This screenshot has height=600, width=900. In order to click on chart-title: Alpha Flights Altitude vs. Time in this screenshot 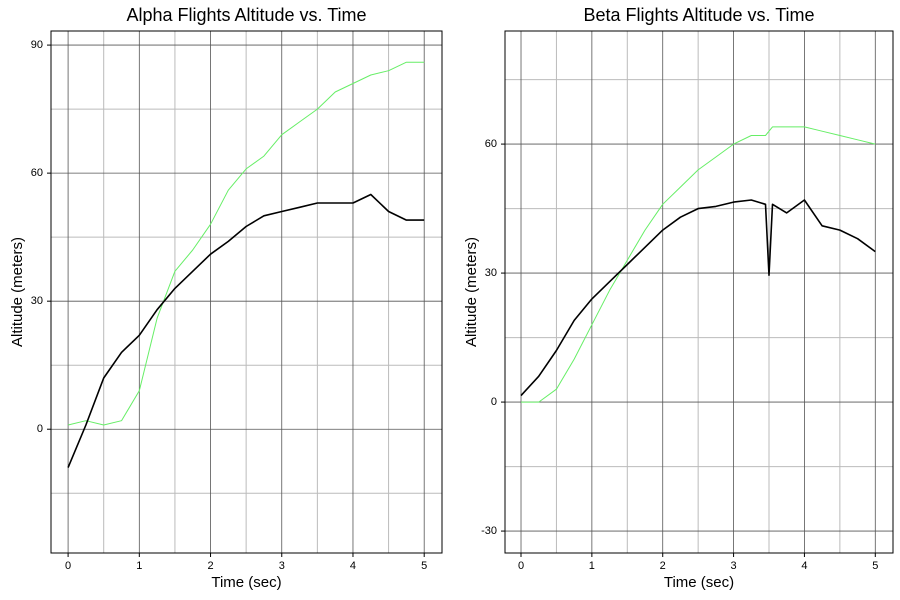, I will do `click(246, 15)`.